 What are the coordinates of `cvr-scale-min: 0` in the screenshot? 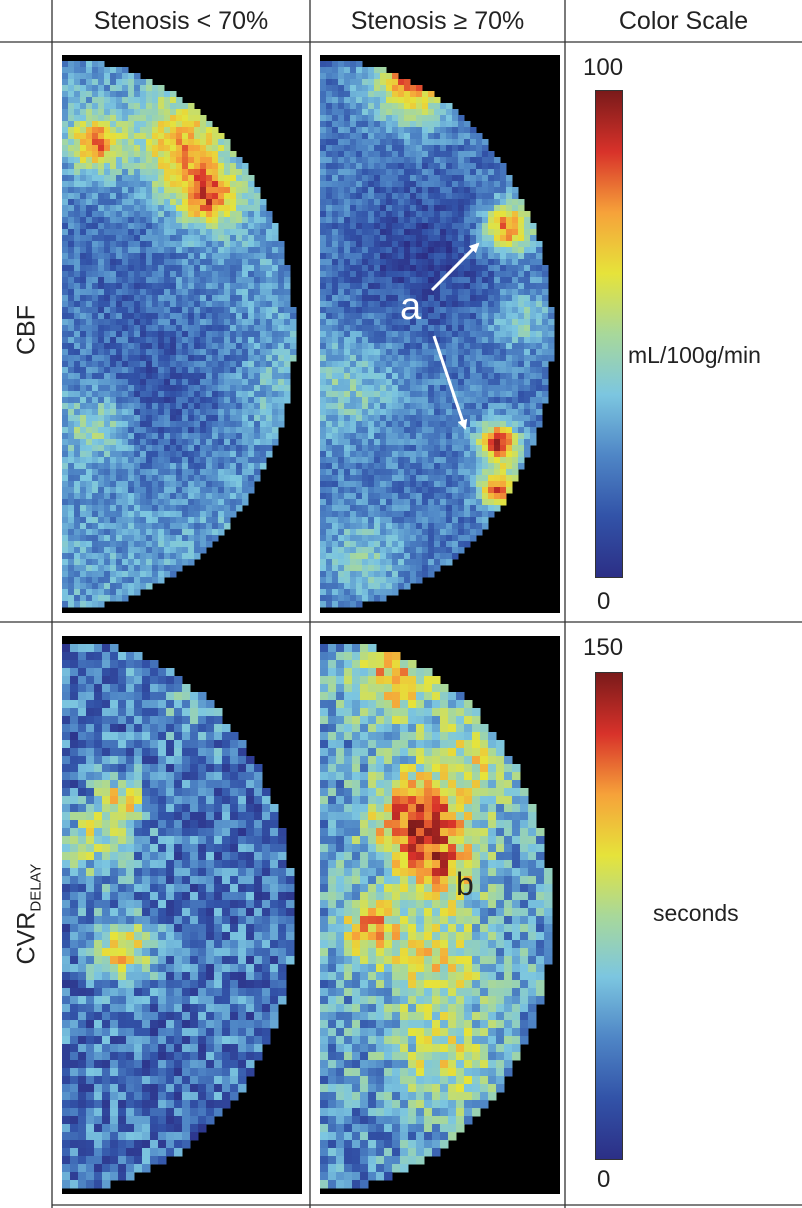 It's located at (604, 1179).